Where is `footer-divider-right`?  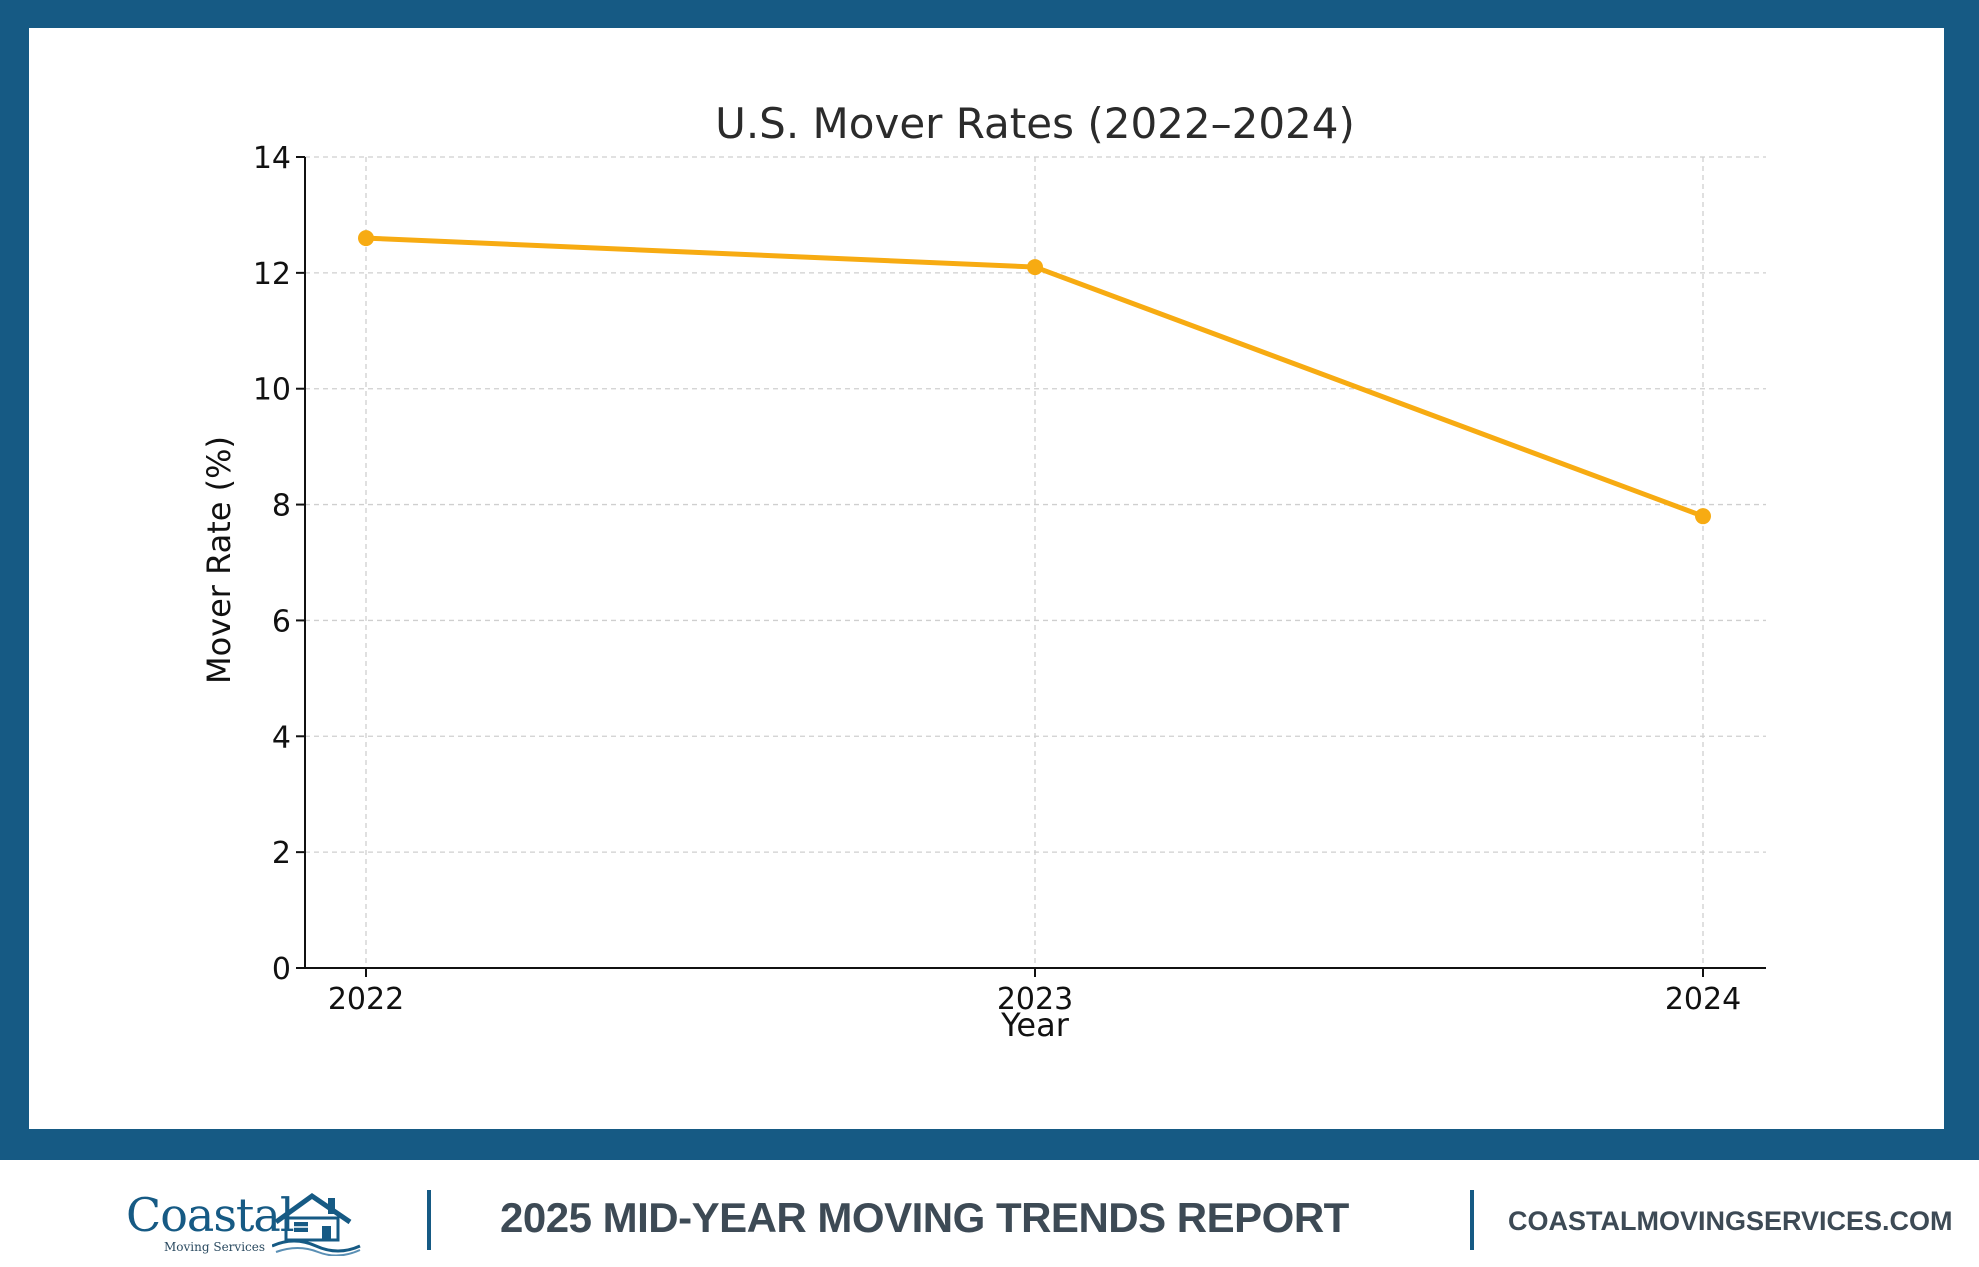 footer-divider-right is located at coordinates (1472, 1220).